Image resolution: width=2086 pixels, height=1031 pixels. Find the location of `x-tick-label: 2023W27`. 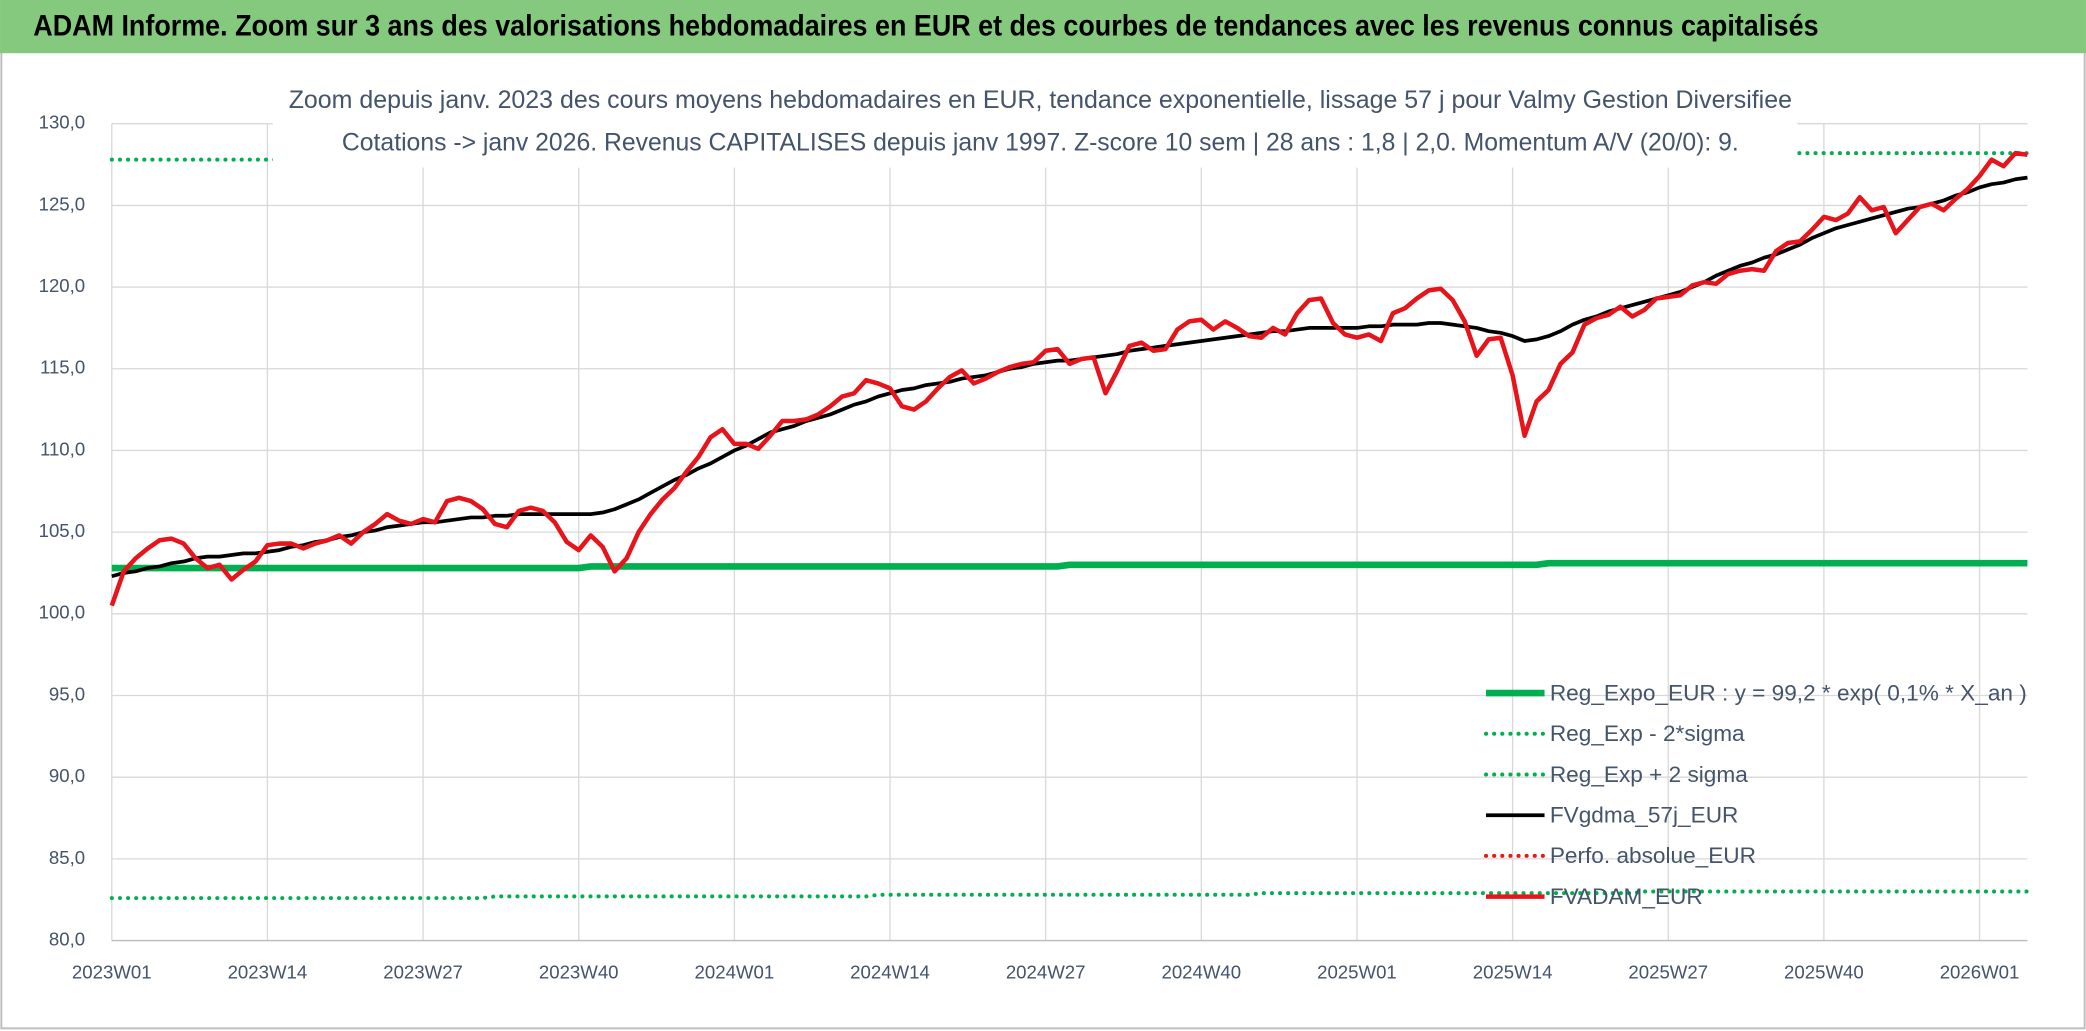

x-tick-label: 2023W27 is located at coordinates (423, 972).